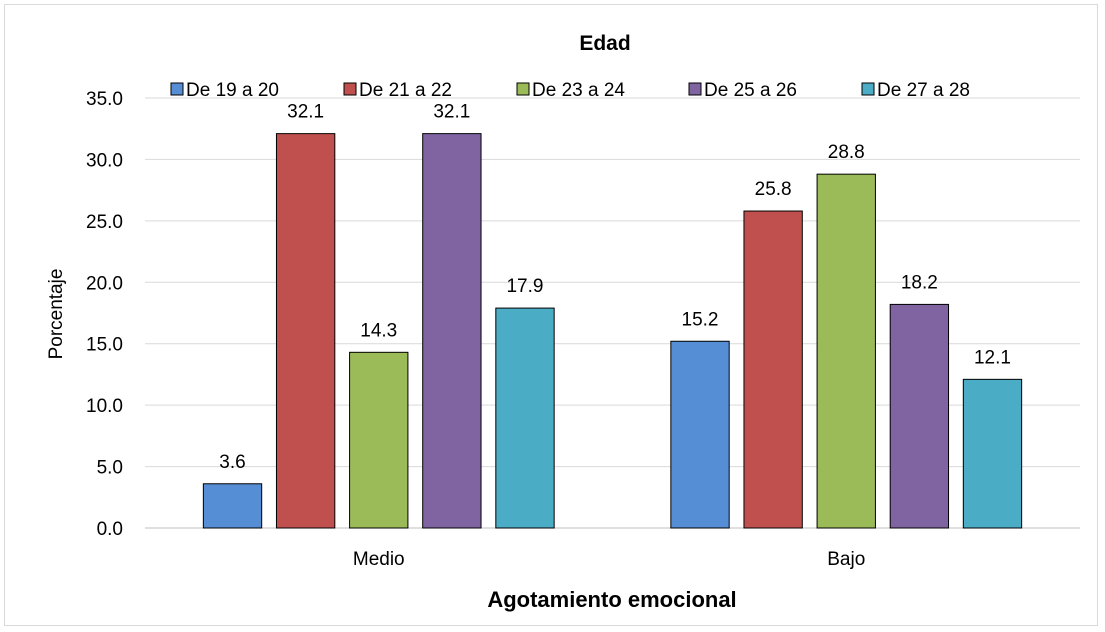 Image resolution: width=1105 pixels, height=632 pixels. Describe the element at coordinates (104, 99) in the screenshot. I see `y-tick-label: 35.0` at that location.